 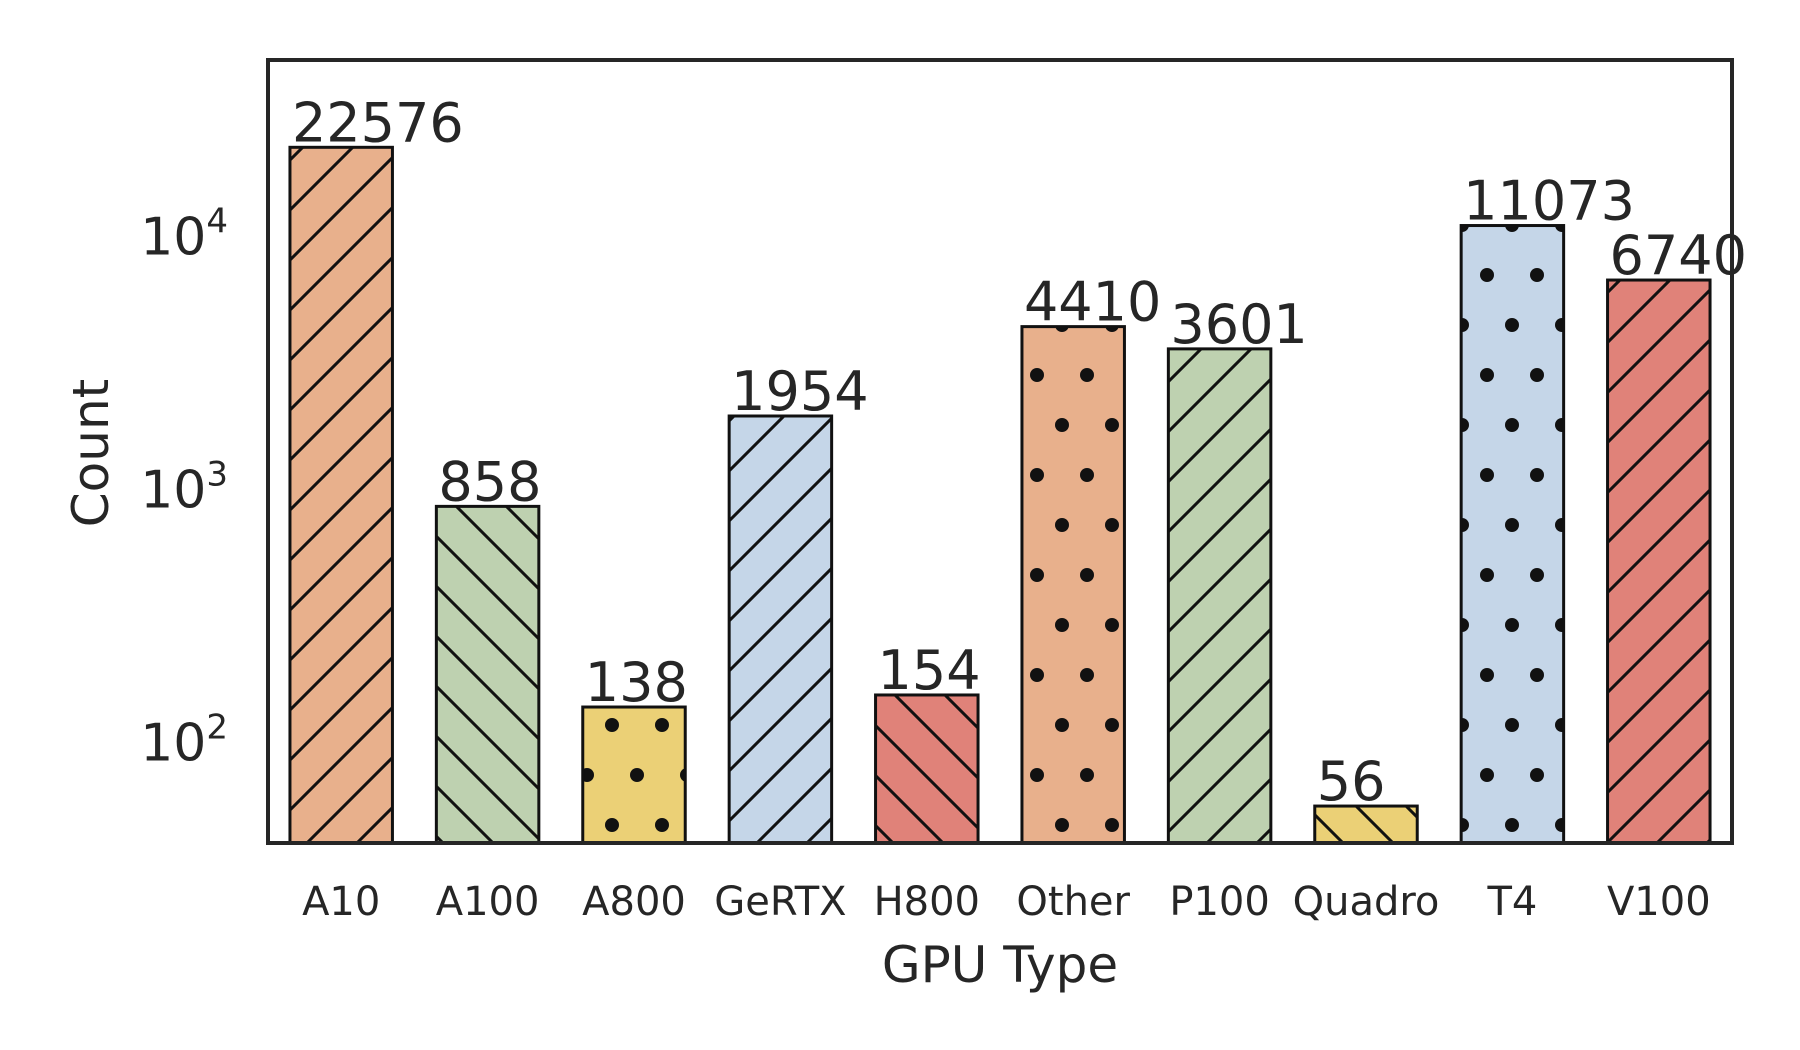 I want to click on x-tick-label-v100: V100, so click(x=1659, y=902).